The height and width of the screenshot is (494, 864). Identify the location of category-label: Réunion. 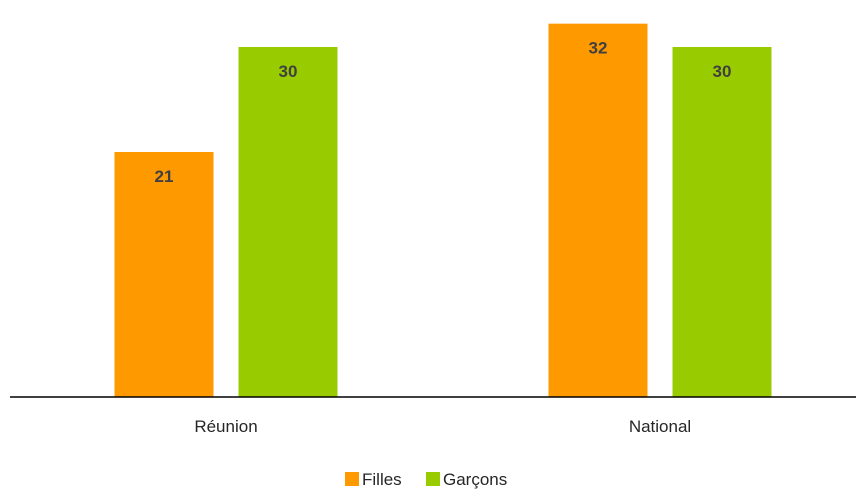
(225, 426).